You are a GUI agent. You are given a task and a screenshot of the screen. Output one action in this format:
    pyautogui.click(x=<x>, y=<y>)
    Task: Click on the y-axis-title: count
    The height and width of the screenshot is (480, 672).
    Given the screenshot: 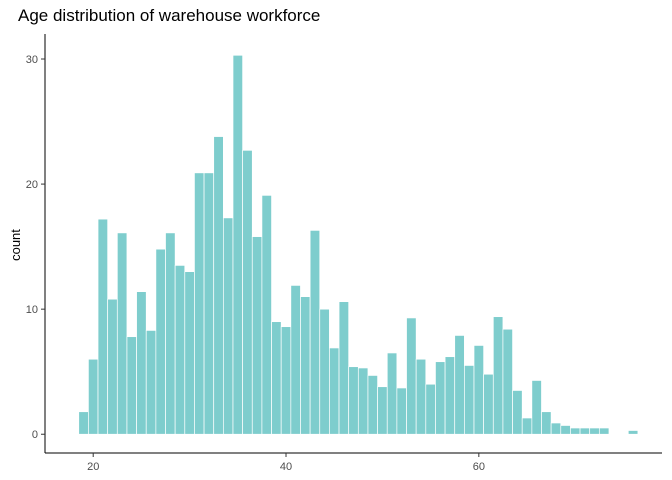 What is the action you would take?
    pyautogui.click(x=15, y=245)
    